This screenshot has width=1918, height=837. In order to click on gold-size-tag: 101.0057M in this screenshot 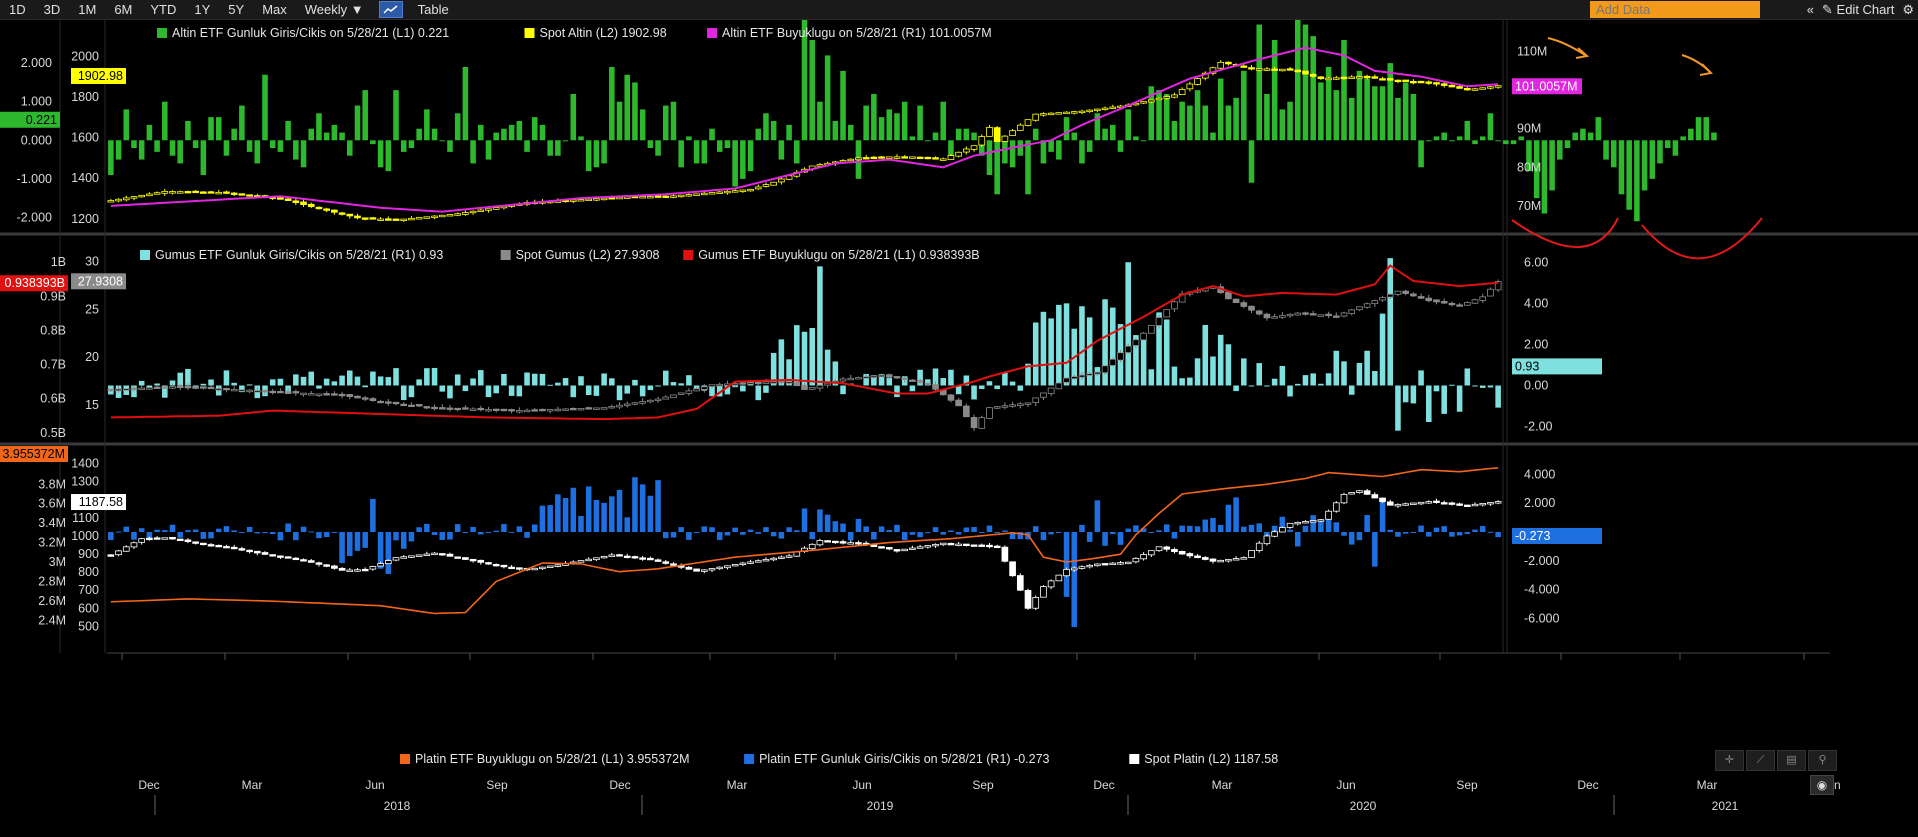, I will do `click(1547, 86)`.